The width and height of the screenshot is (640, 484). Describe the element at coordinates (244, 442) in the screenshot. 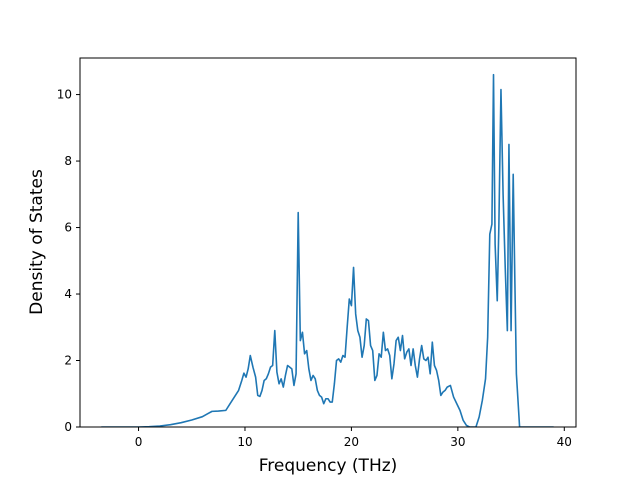

I see `x-tick-label: 10` at that location.